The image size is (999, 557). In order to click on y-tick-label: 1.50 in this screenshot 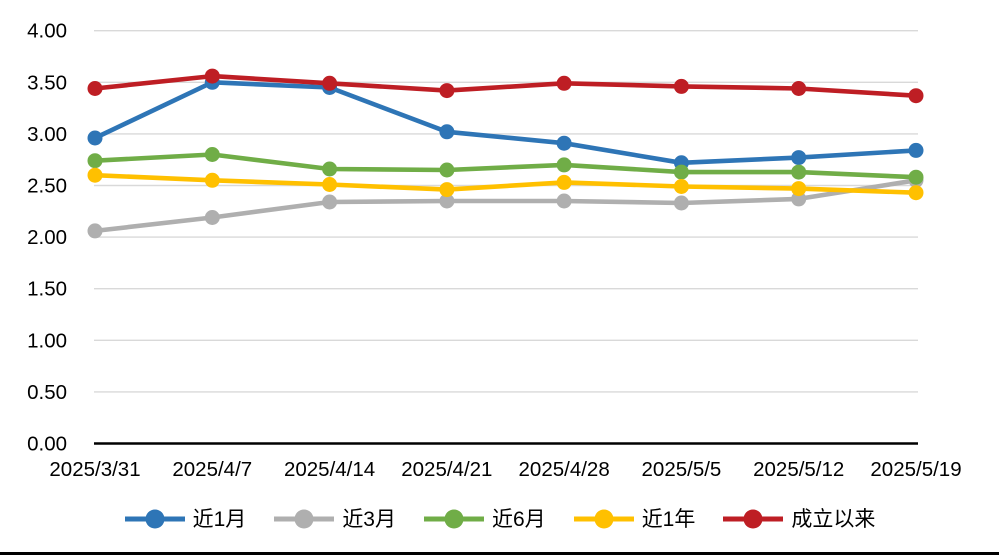, I will do `click(47, 289)`.